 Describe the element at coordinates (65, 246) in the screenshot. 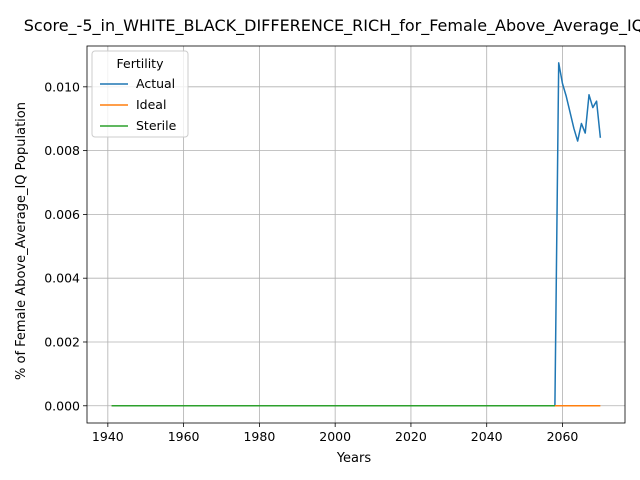

I see `y-axis-ticks: 0.000 0.002 0.004 0.006 0.008 0.010` at that location.